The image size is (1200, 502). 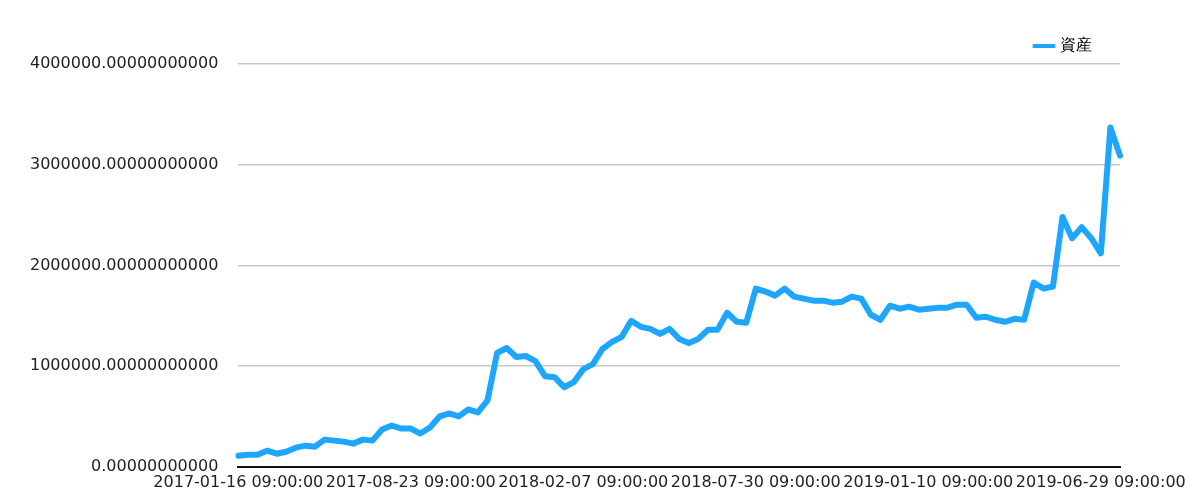 What do you see at coordinates (410, 481) in the screenshot?
I see `x-tick-label: 2017-08-23 09:00:00` at bounding box center [410, 481].